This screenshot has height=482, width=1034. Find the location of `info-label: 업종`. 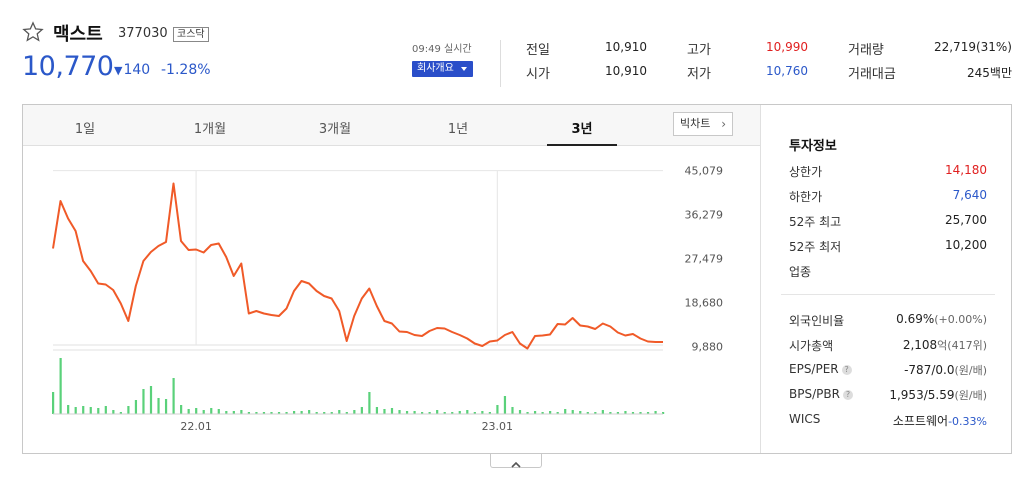

info-label: 업종 is located at coordinates (800, 272).